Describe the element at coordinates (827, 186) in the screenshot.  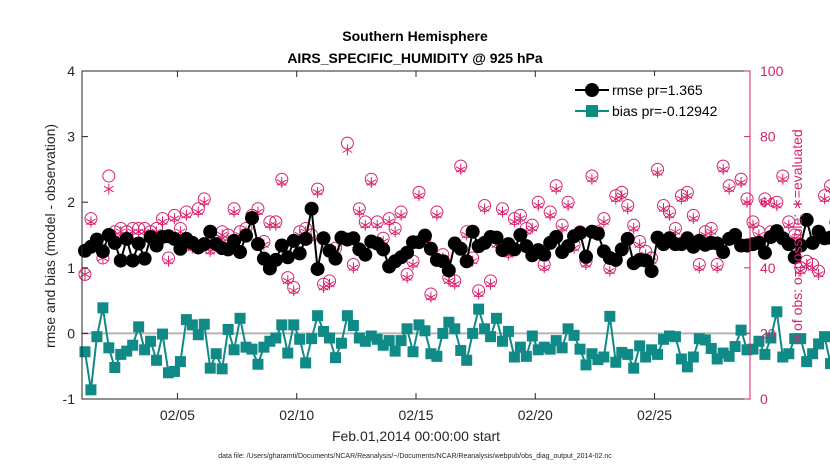
I see `possible-point` at that location.